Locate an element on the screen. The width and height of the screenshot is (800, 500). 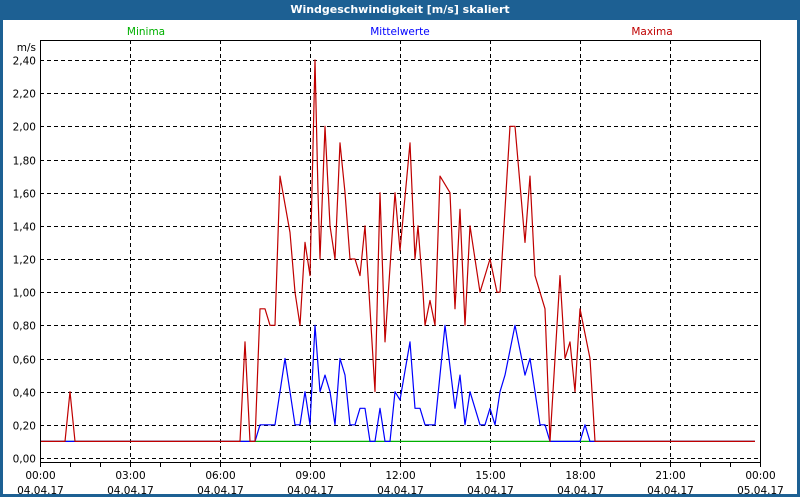
y-tick-label: 0,00 is located at coordinates (24, 460).